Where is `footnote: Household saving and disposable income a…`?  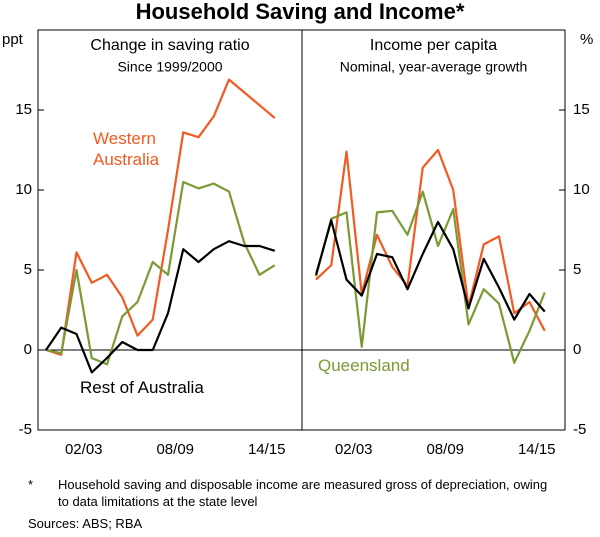
footnote: Household saving and disposable income a… is located at coordinates (303, 493).